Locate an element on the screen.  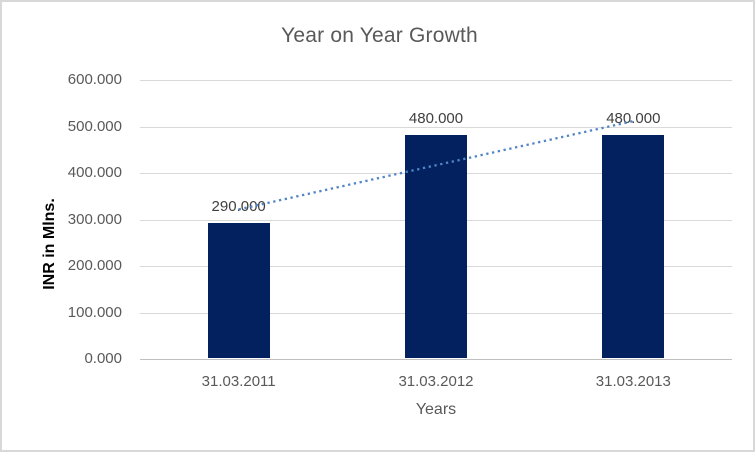
y-tick-label: 400.000 is located at coordinates (94, 172).